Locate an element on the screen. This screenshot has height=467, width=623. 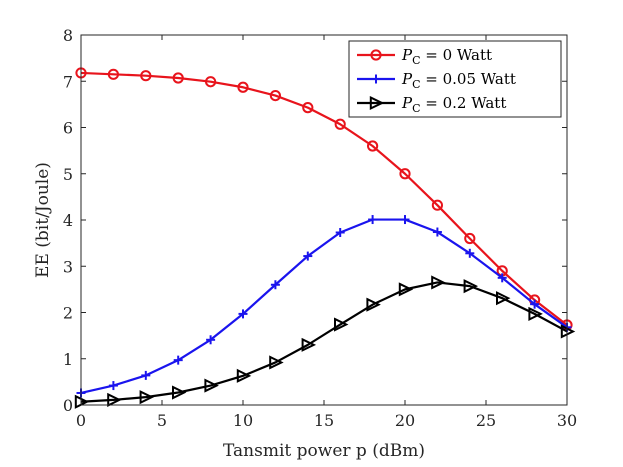
legend-entry-1: PC = 0.05 Watt is located at coordinates (436, 80).